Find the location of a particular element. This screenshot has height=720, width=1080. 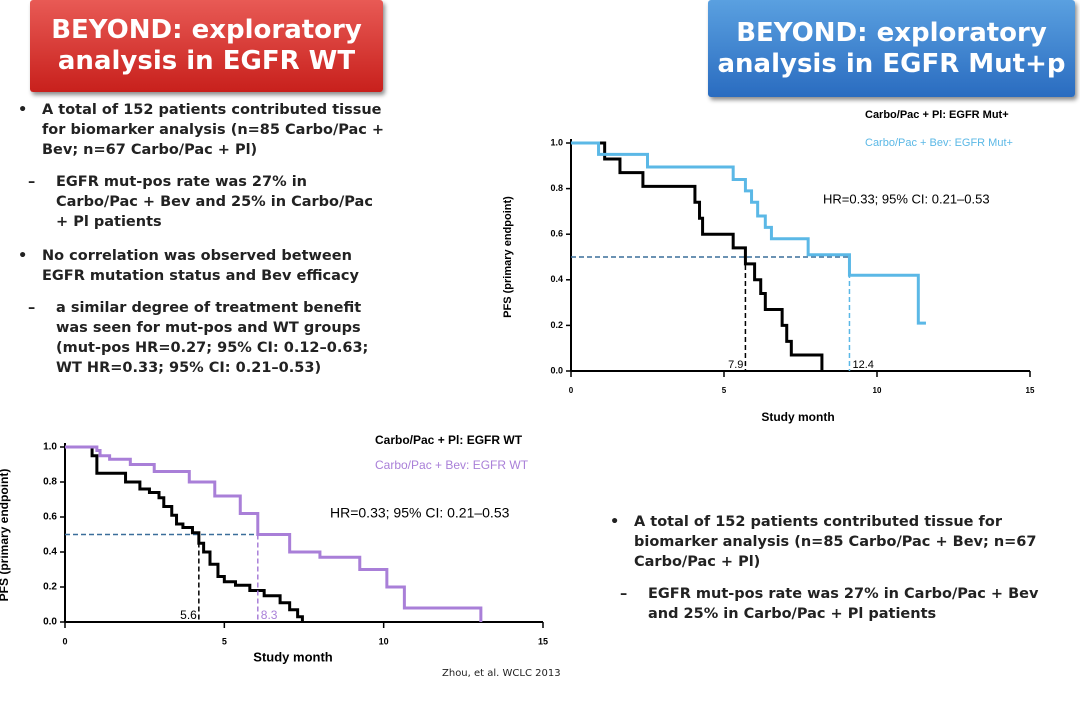

citation: Zhou, et al. WCLC 2013 is located at coordinates (501, 673).